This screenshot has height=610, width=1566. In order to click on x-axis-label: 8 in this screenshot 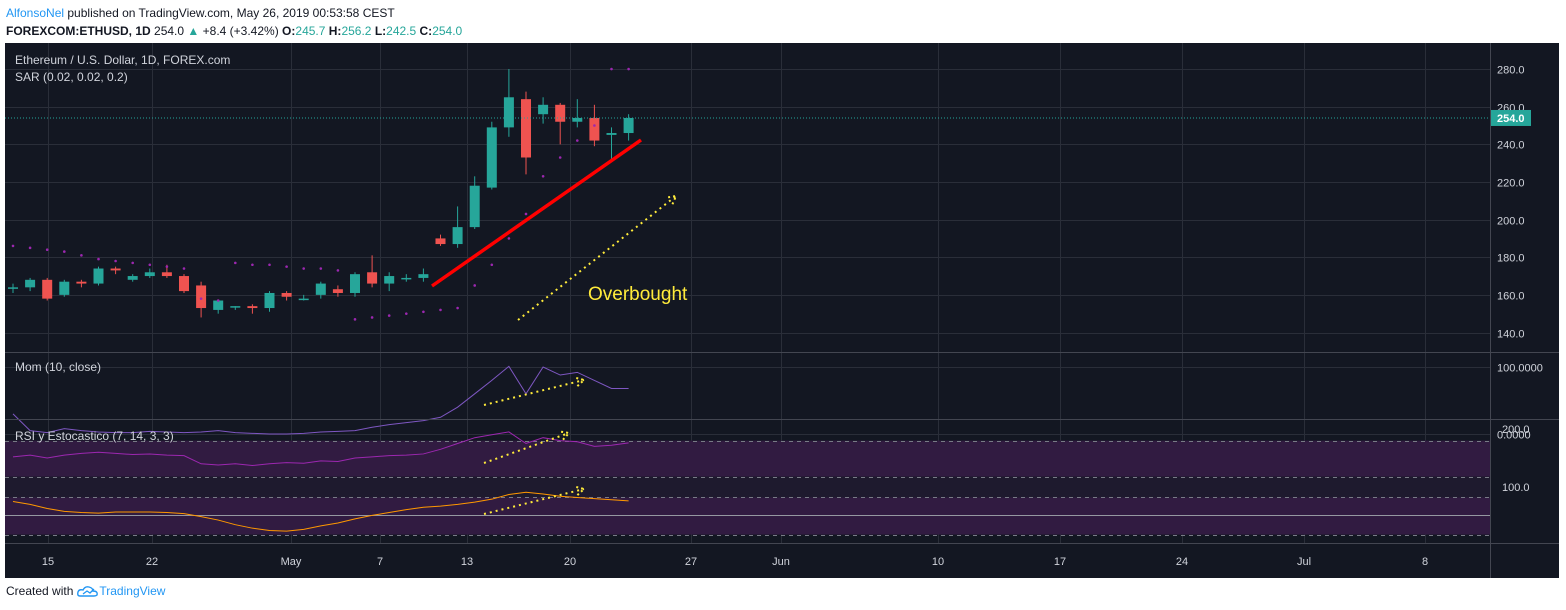, I will do `click(1425, 562)`.